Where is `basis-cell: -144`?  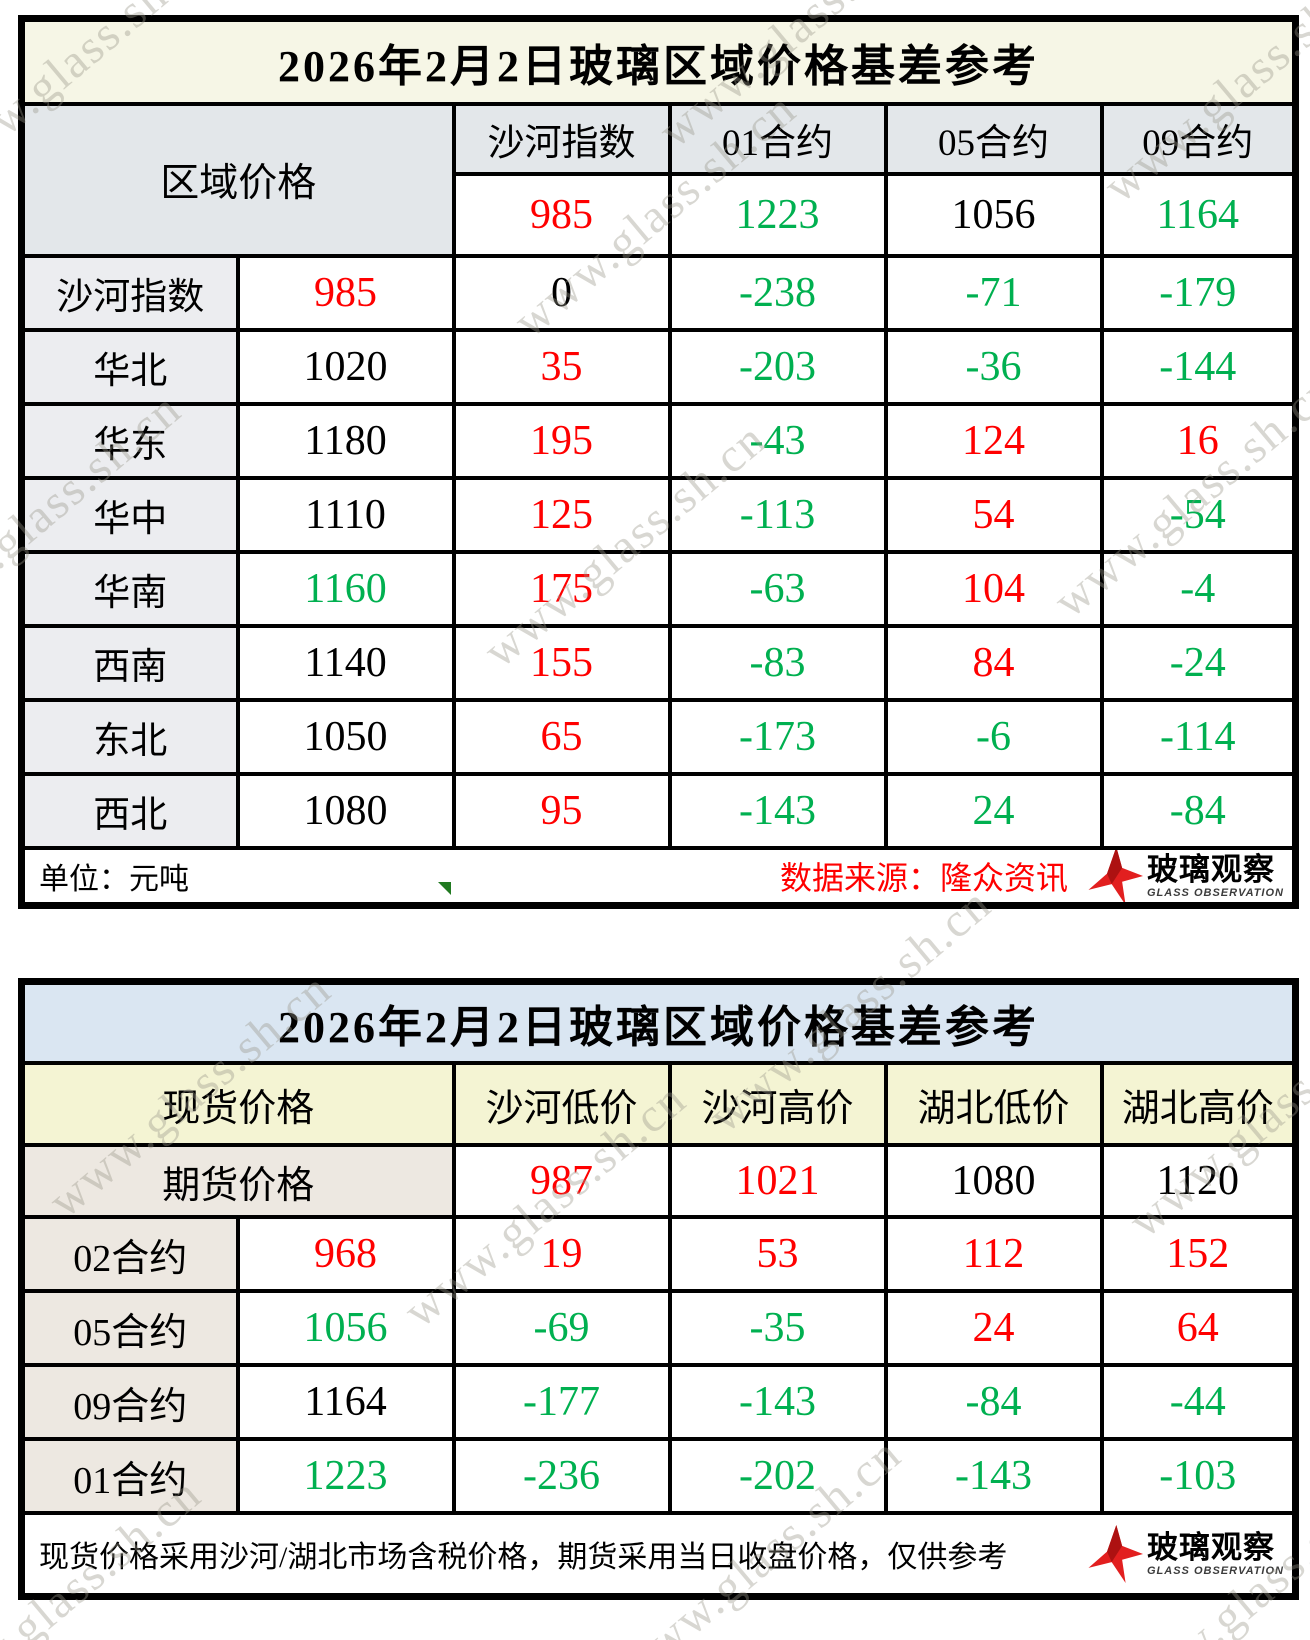 basis-cell: -144 is located at coordinates (1198, 367).